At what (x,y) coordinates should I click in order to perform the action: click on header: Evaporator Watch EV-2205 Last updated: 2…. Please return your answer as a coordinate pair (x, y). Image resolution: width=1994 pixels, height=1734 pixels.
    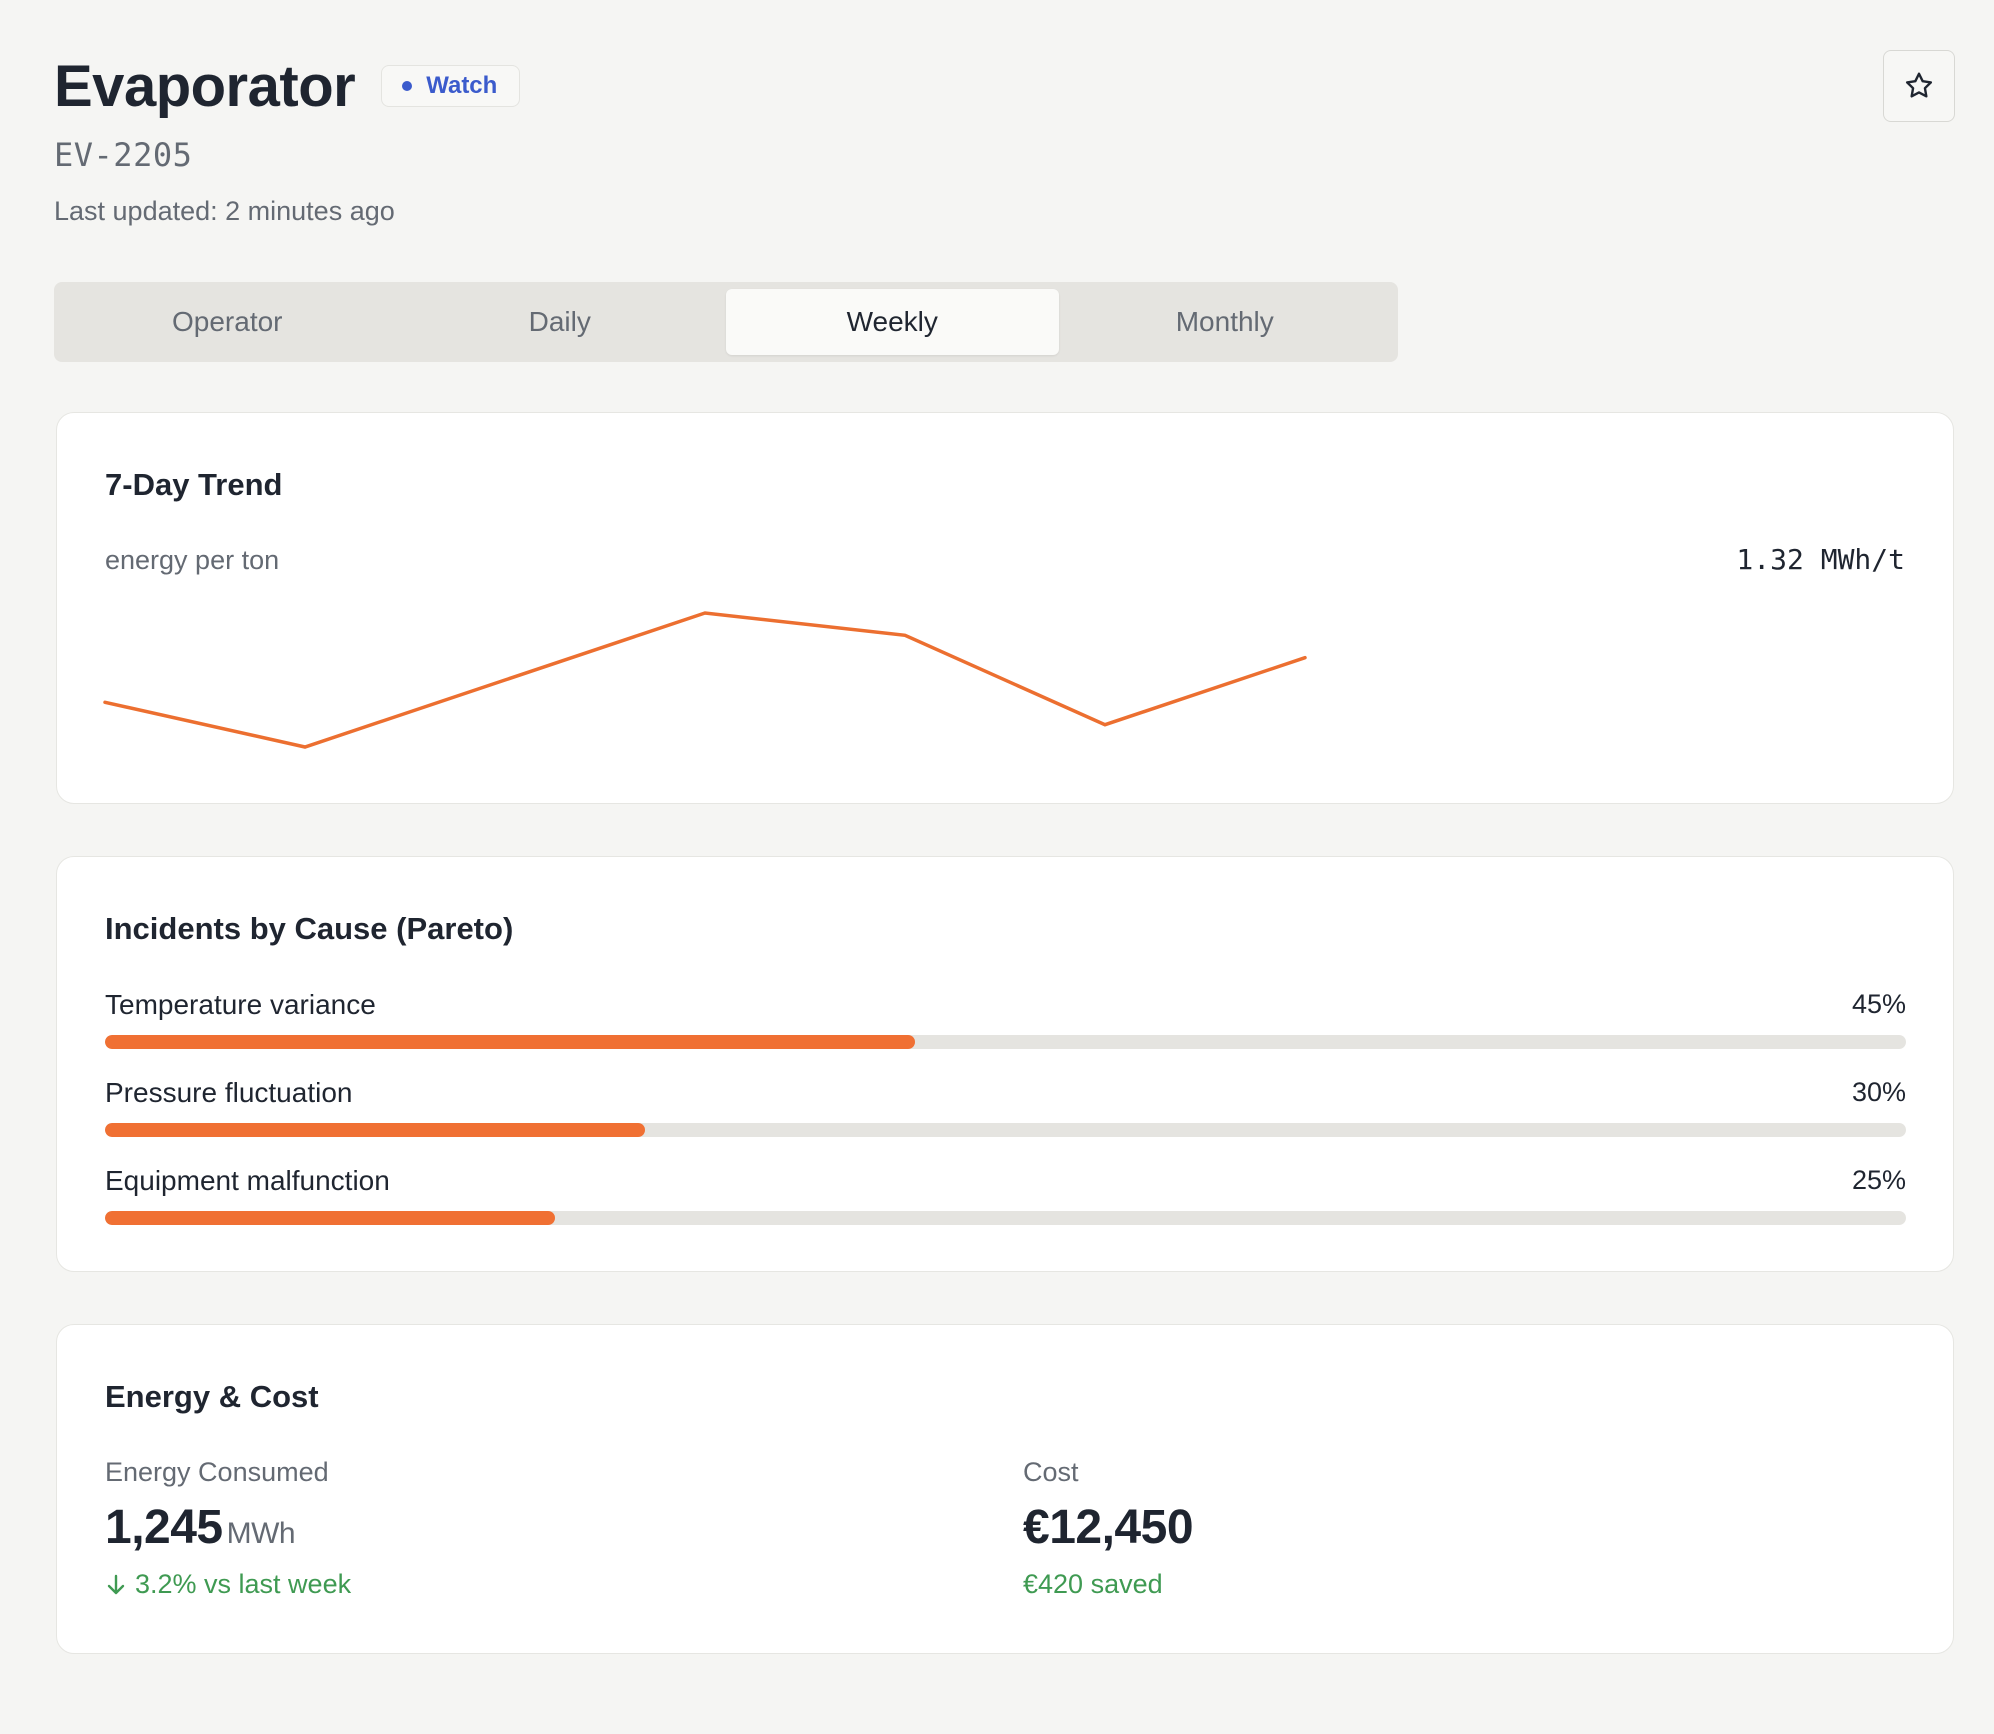
    Looking at the image, I should click on (1004, 147).